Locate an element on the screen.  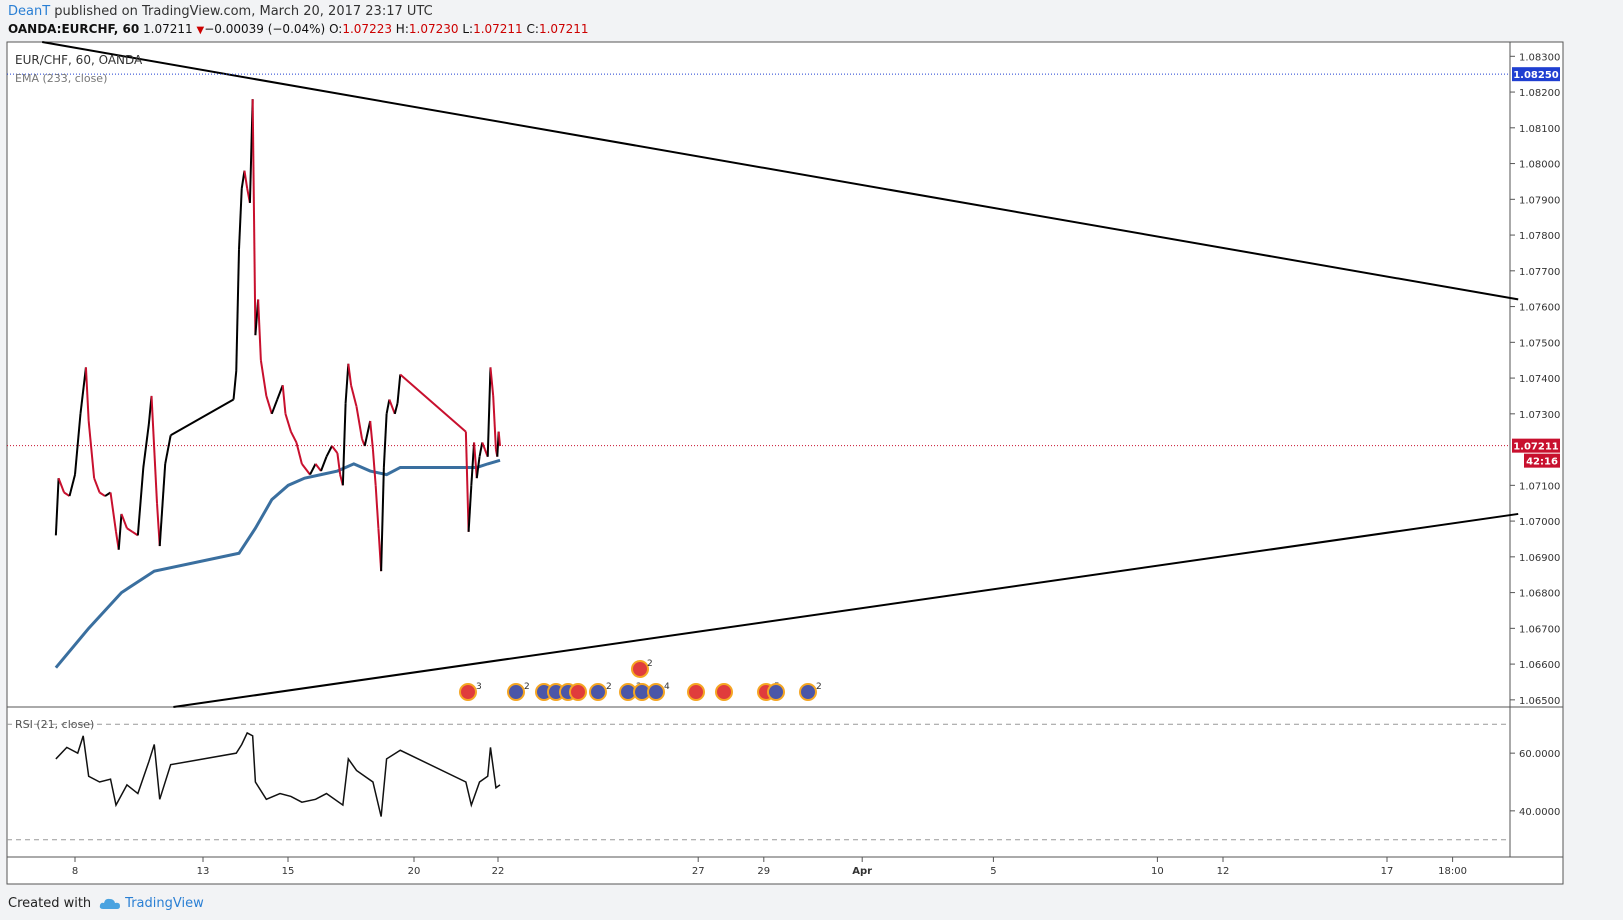
event-count-upper: 2 is located at coordinates (650, 664).